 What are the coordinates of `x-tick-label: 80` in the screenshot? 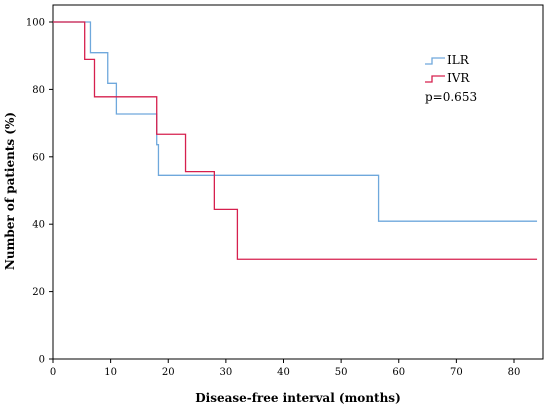 It's located at (514, 372).